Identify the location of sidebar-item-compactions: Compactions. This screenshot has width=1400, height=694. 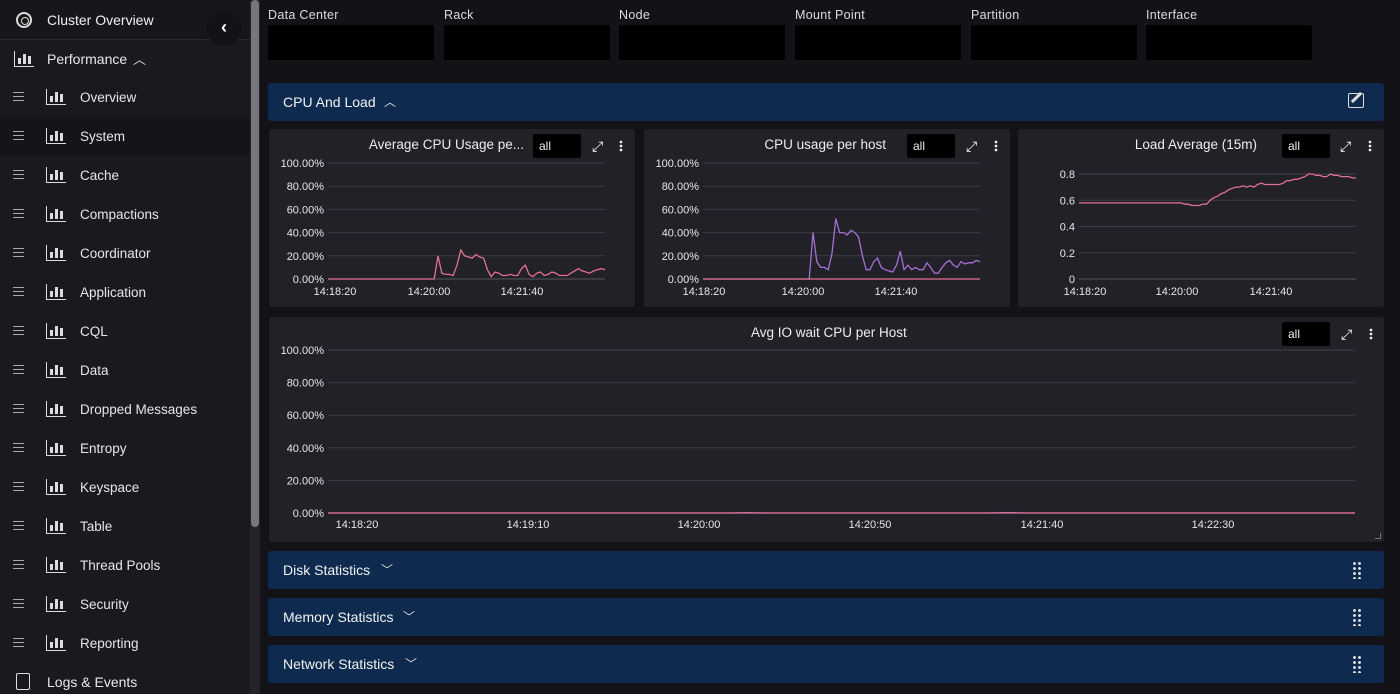
(125, 214).